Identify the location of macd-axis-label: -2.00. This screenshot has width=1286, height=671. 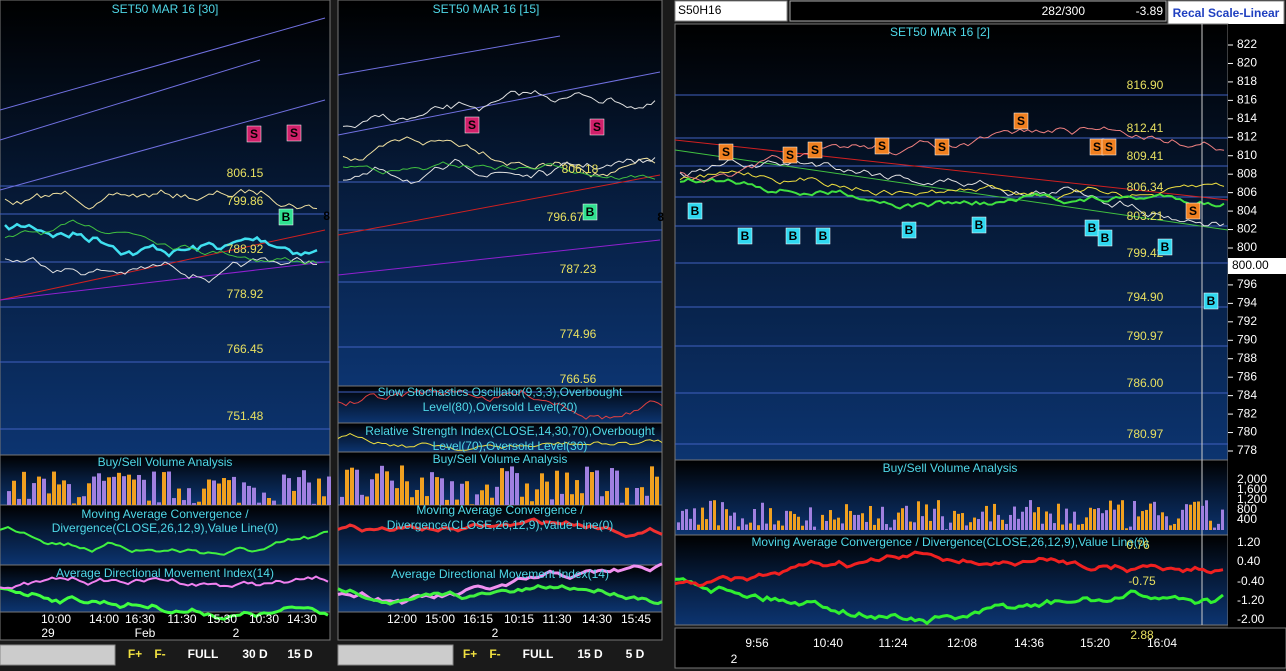
(1251, 619).